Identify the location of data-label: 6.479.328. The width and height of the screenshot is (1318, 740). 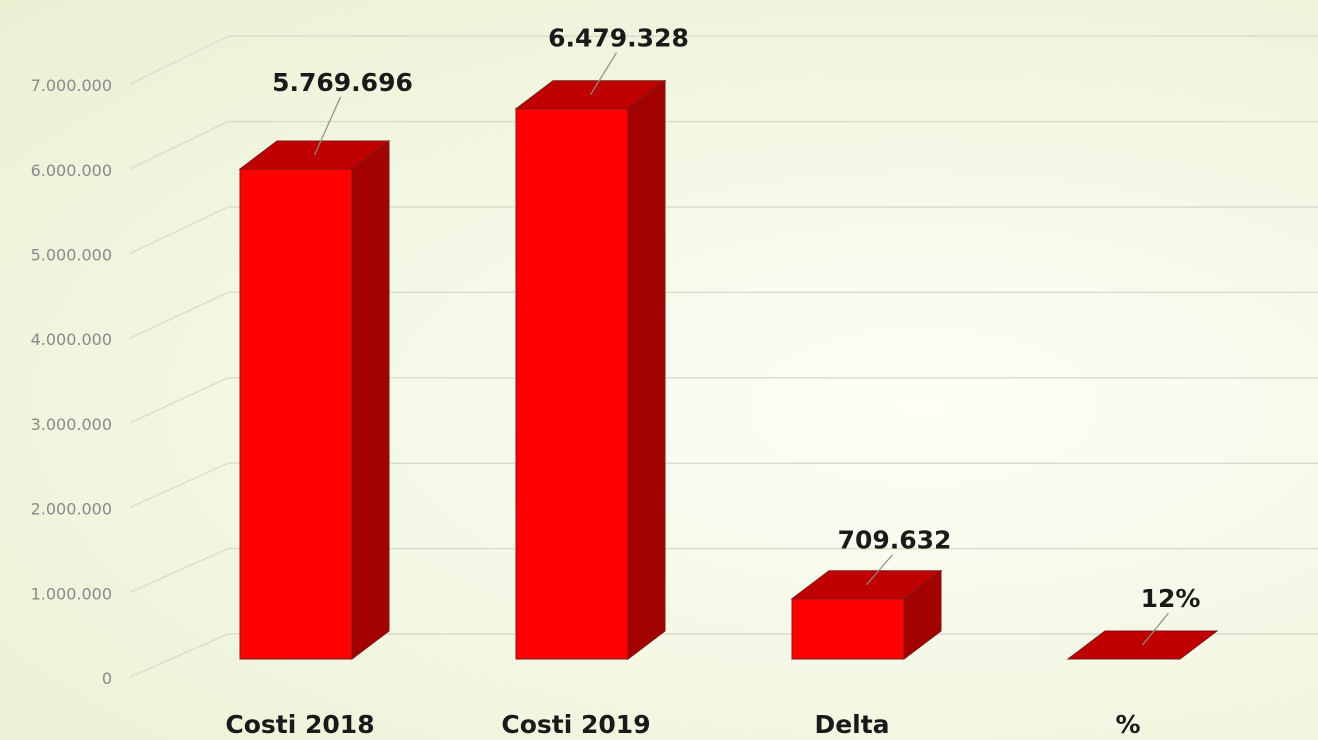
(618, 38).